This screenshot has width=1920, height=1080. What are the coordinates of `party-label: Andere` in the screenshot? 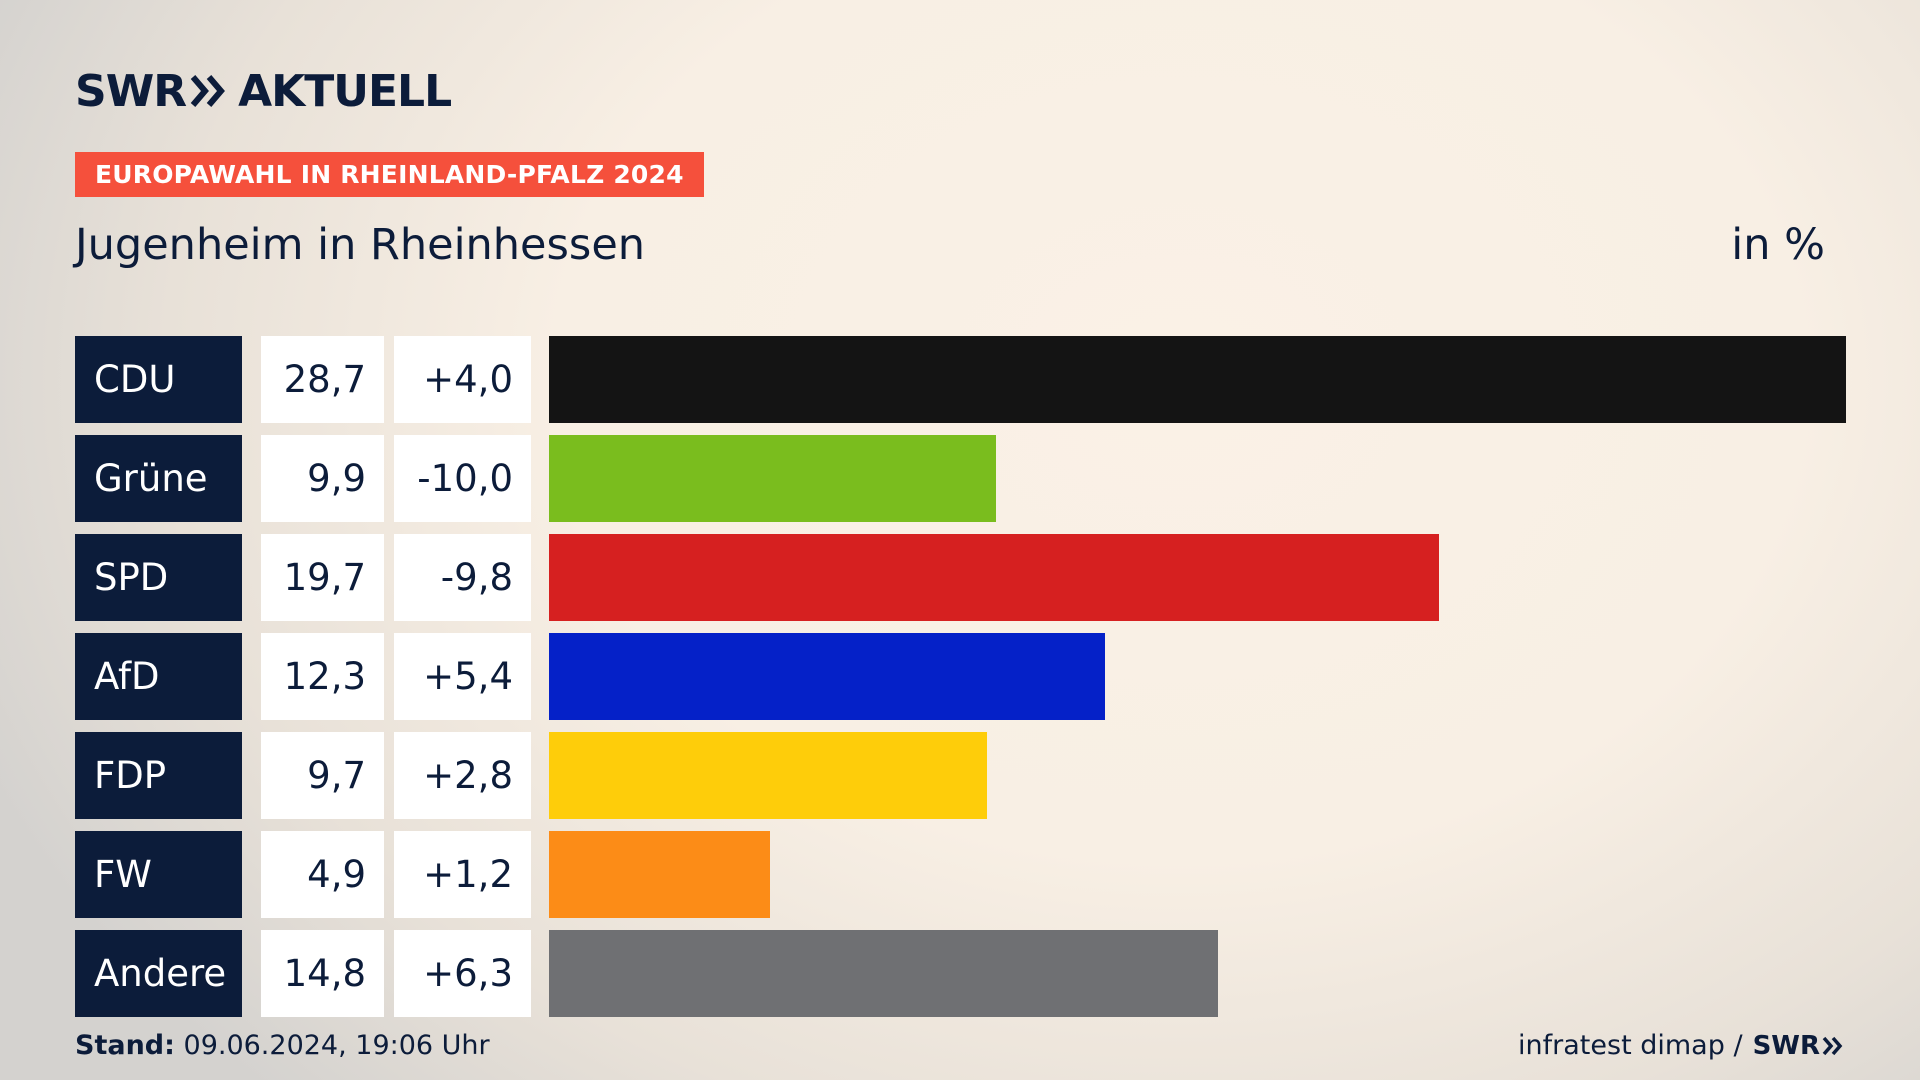 It's located at (158, 973).